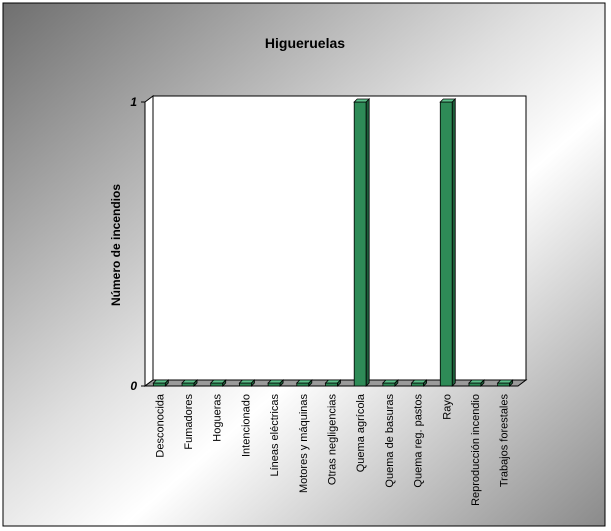  I want to click on x-tick-label: Hogueras, so click(218, 418).